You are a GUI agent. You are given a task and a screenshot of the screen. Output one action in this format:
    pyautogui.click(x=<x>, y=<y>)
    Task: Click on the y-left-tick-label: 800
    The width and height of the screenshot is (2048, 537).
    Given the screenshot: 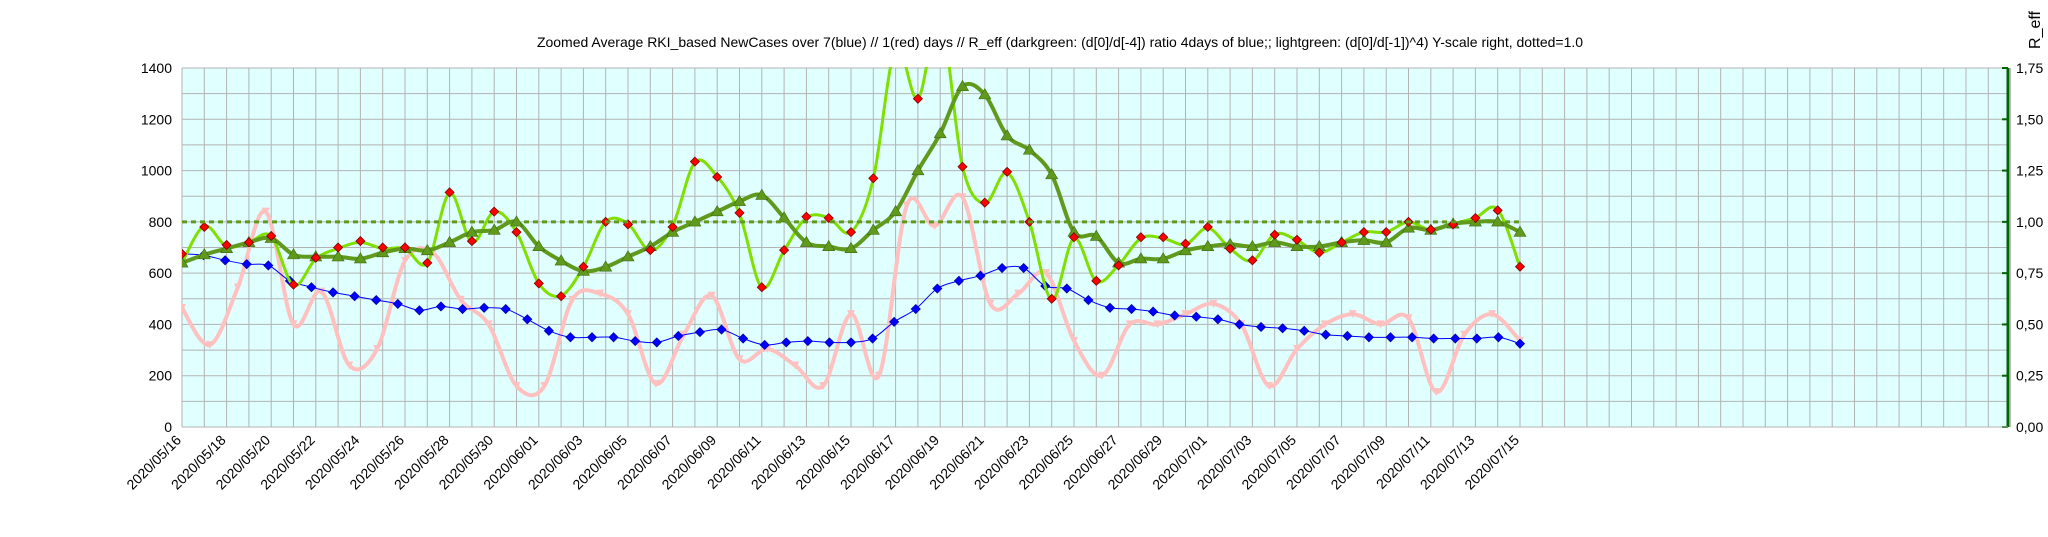 What is the action you would take?
    pyautogui.click(x=161, y=222)
    